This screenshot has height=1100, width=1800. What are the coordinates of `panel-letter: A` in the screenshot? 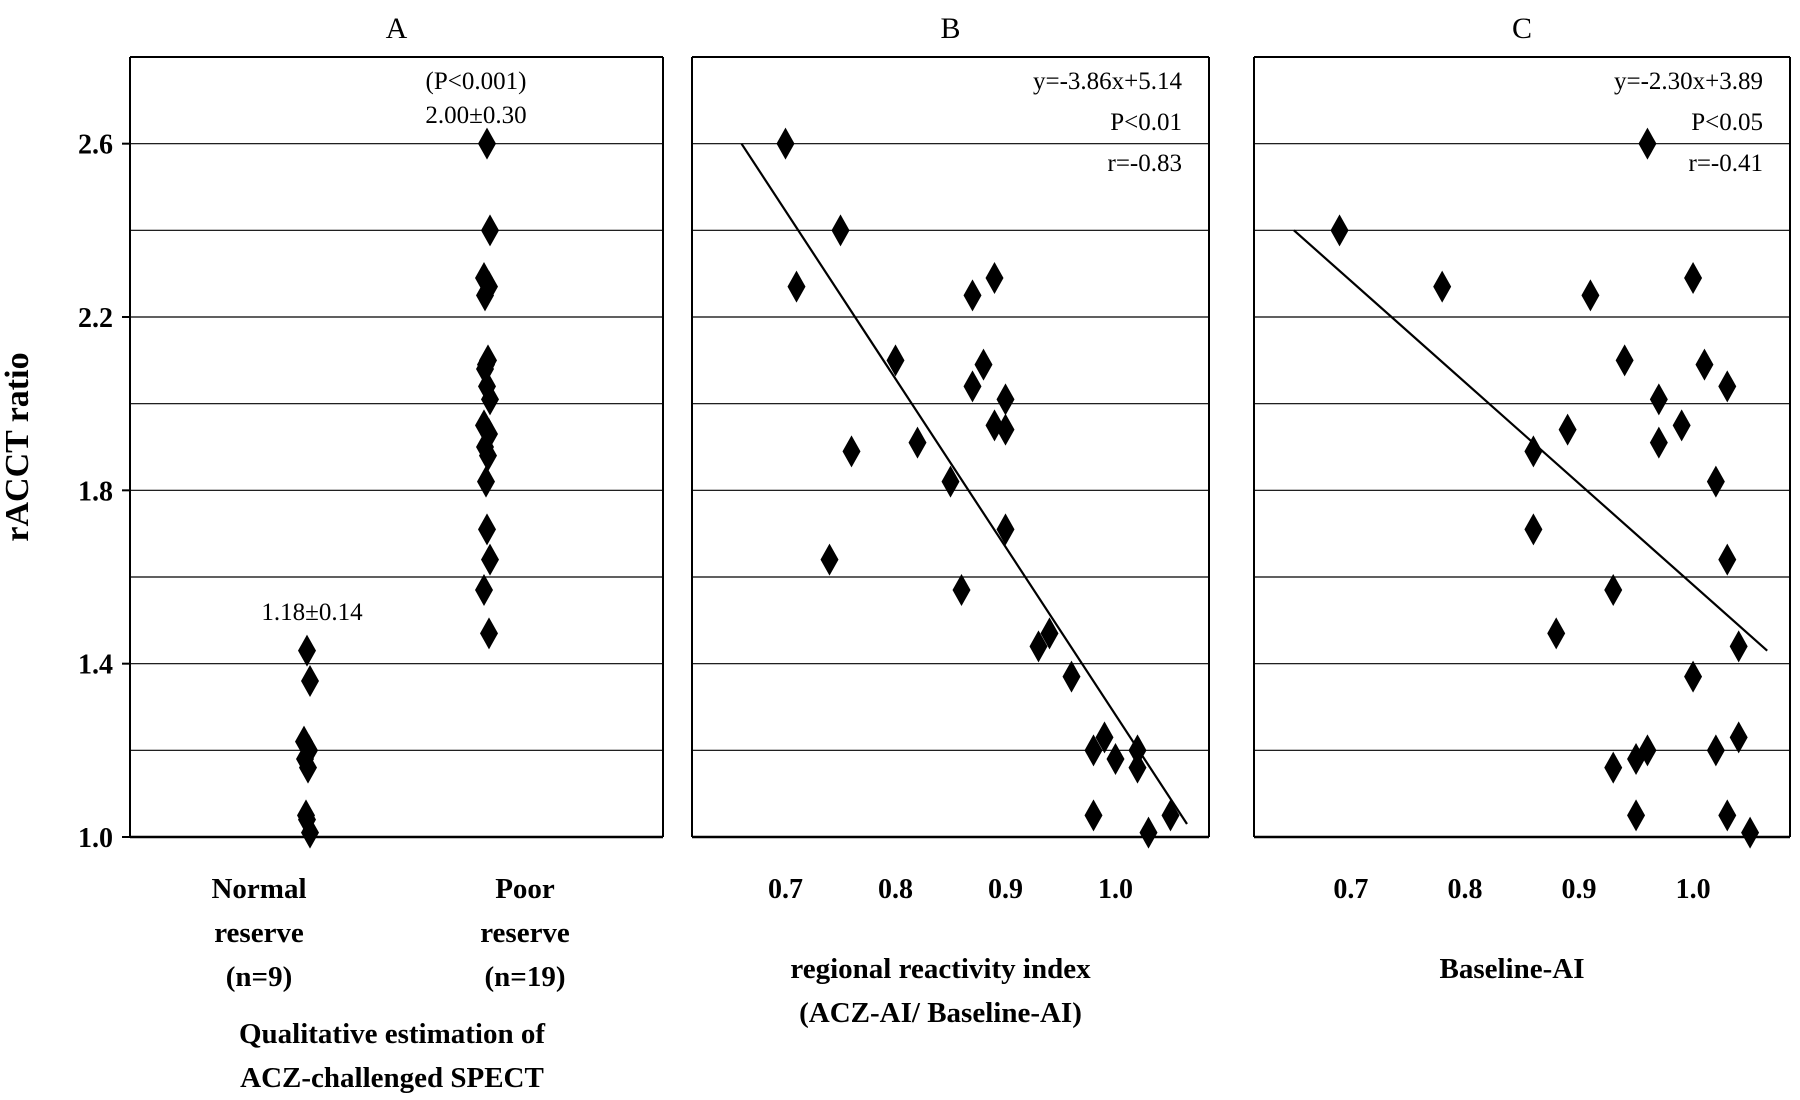 It's located at (397, 28).